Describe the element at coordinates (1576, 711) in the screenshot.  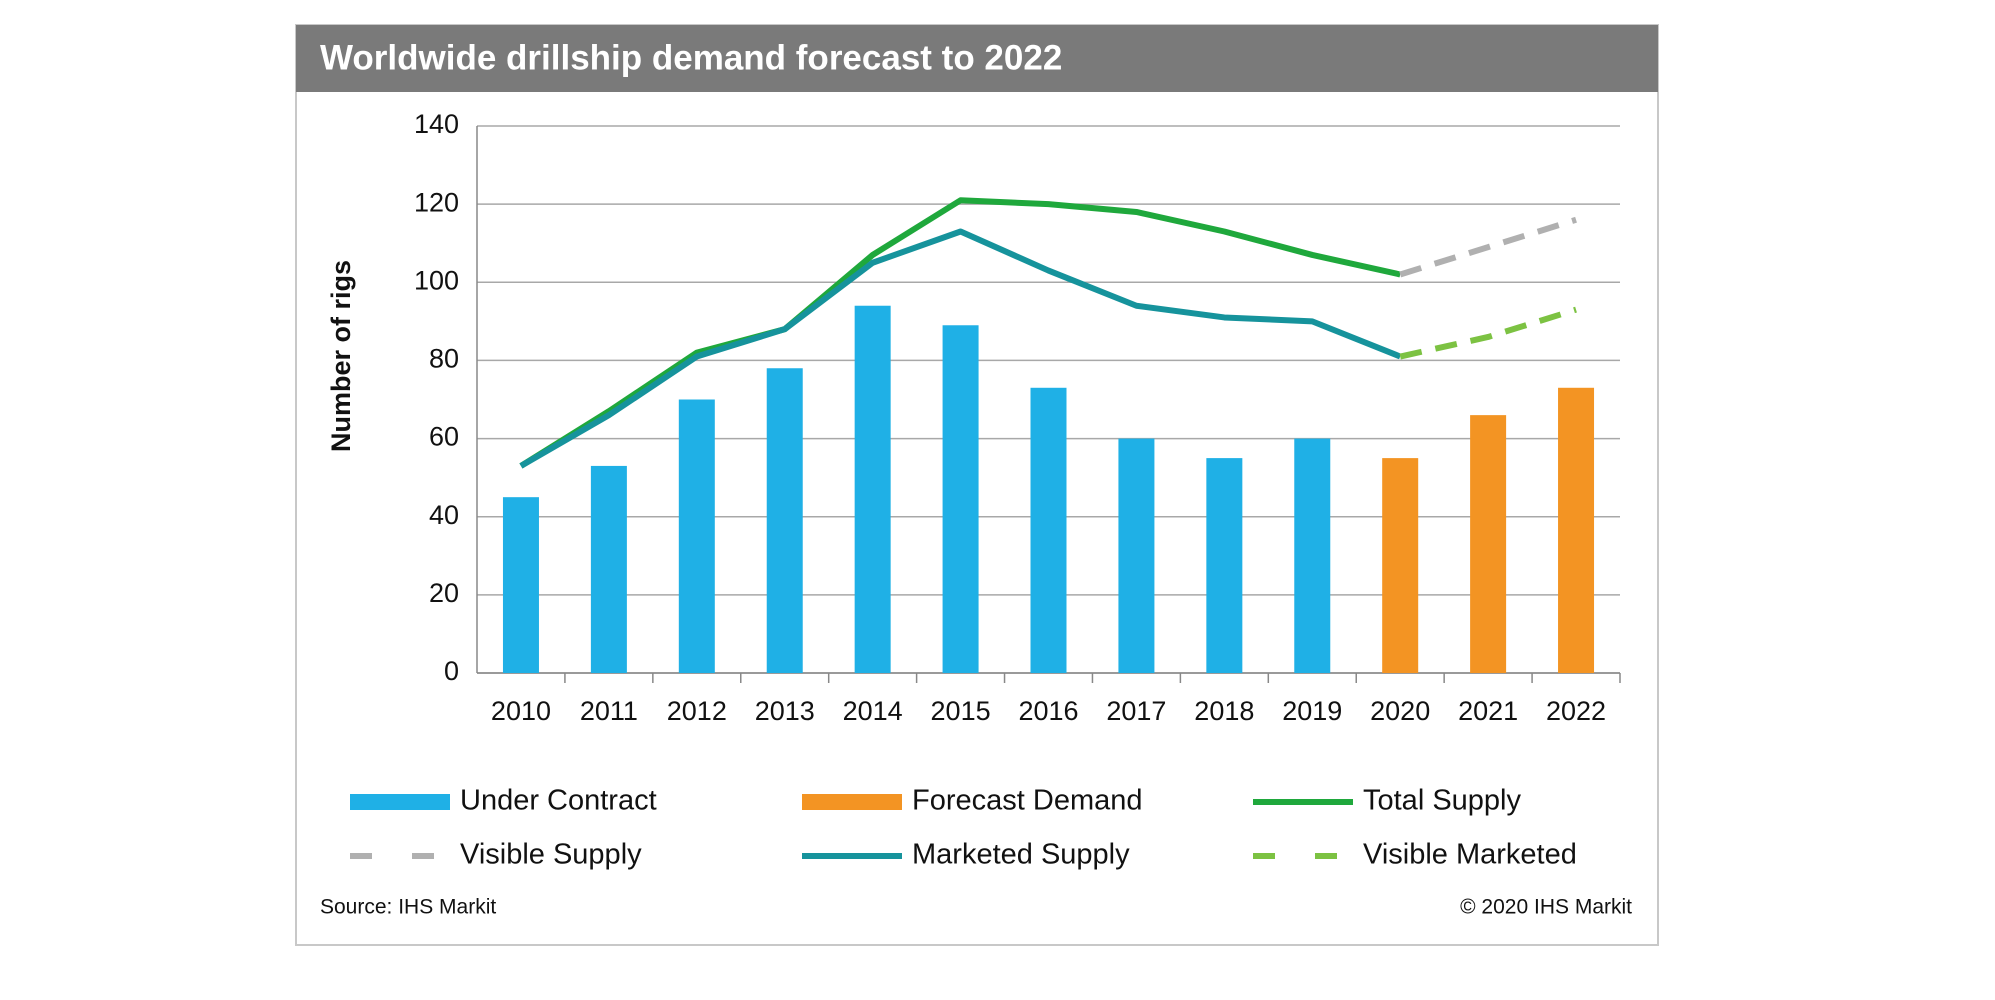
I see `x-tick-label: 2022` at that location.